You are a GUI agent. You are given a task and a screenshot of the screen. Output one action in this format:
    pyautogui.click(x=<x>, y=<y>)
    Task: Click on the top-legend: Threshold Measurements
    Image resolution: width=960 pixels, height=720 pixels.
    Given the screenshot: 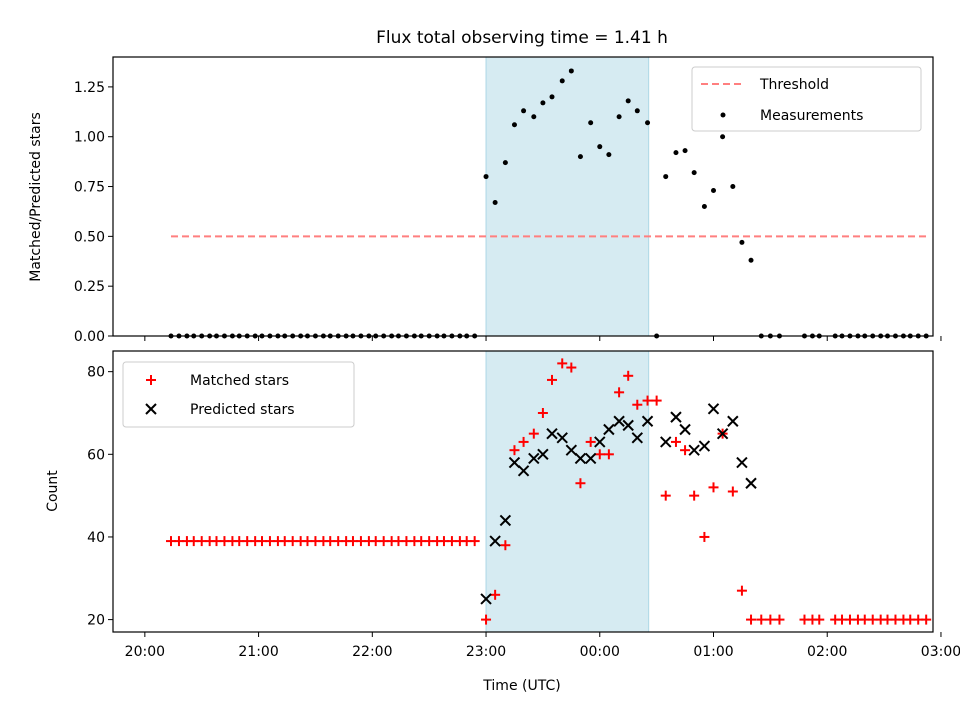 What is the action you would take?
    pyautogui.click(x=806, y=99)
    